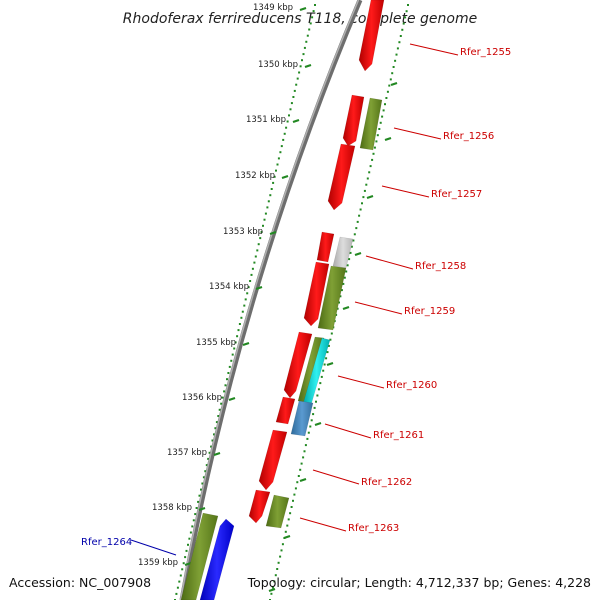 The height and width of the screenshot is (600, 600). What do you see at coordinates (285, 410) in the screenshot?
I see `gene-rfer-1261-red` at bounding box center [285, 410].